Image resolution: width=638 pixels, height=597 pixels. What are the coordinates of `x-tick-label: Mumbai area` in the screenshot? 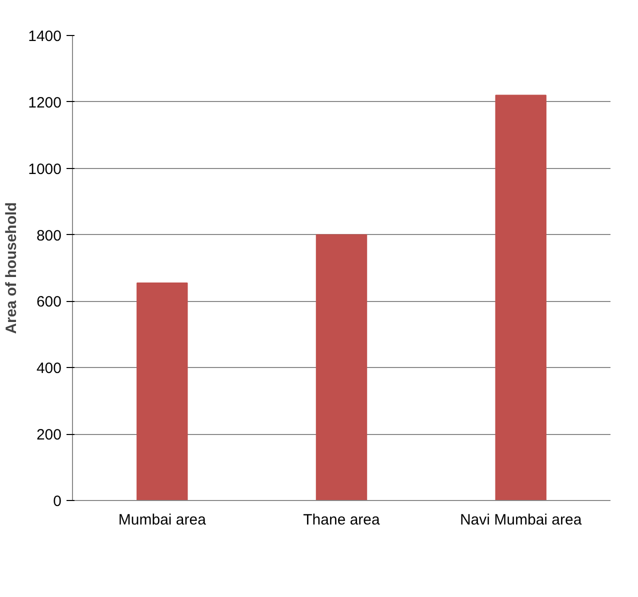 It's located at (162, 520).